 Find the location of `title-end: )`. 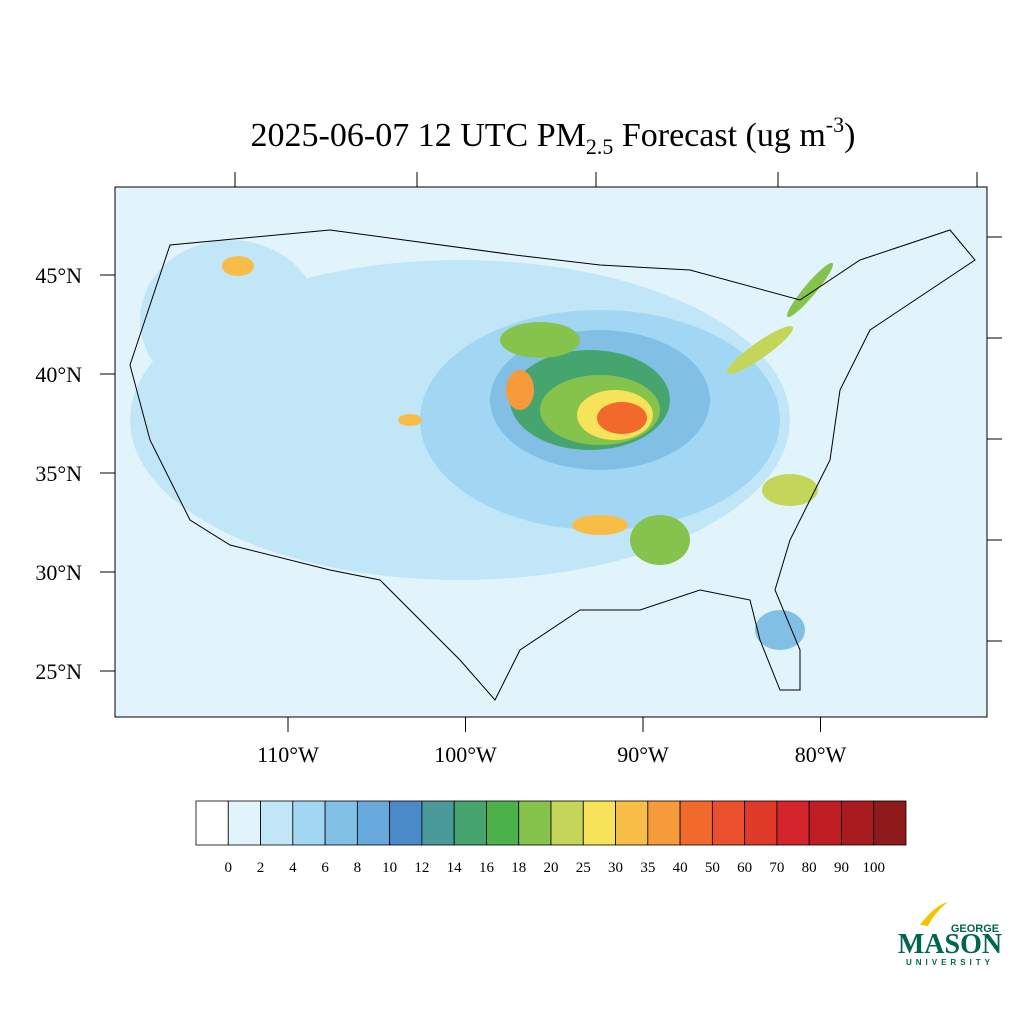

title-end: ) is located at coordinates (849, 135).